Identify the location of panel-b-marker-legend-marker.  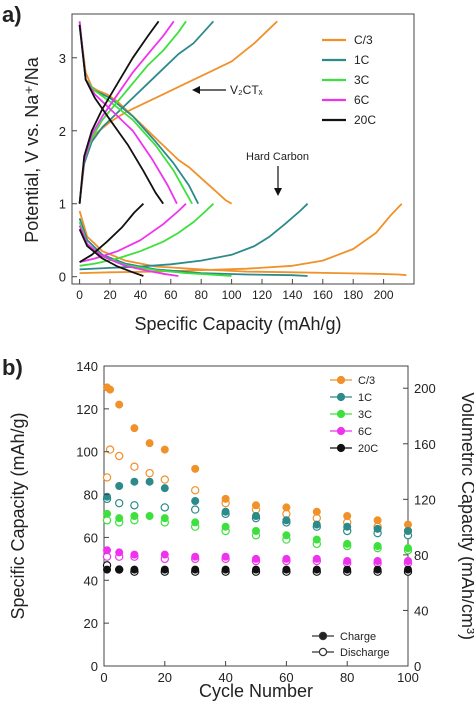
(323, 652).